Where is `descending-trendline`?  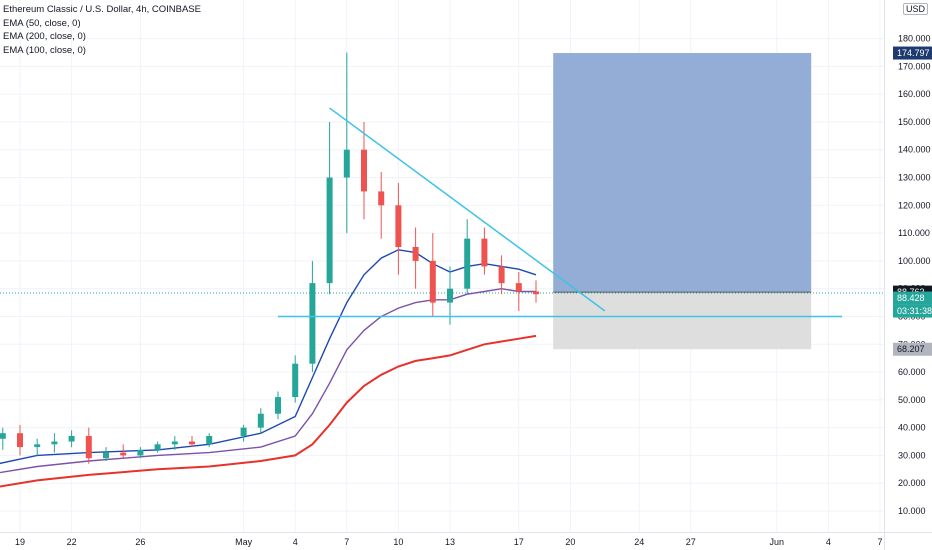
descending-trendline is located at coordinates (467, 209).